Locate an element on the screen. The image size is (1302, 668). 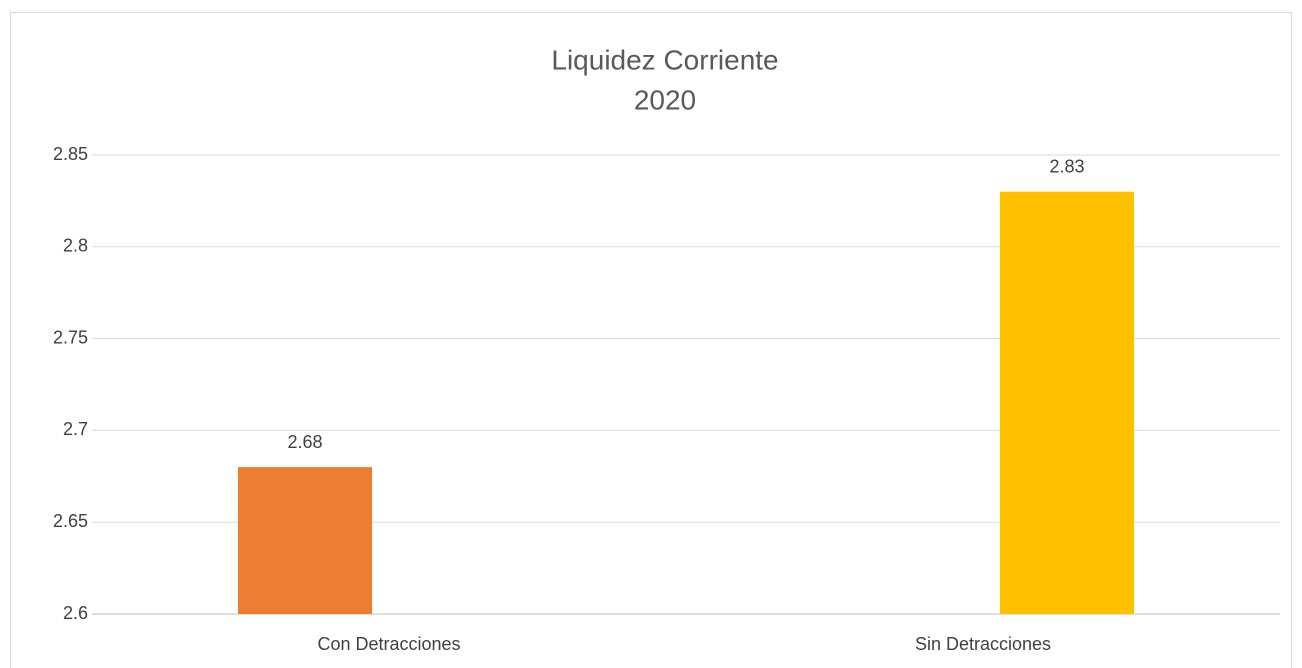
y-tick-label: 2.7 is located at coordinates (75, 429).